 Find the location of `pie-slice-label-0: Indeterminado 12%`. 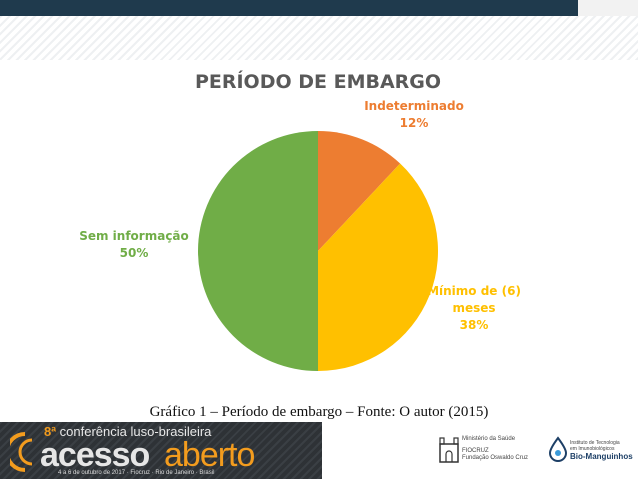

pie-slice-label-0: Indeterminado 12% is located at coordinates (414, 114).